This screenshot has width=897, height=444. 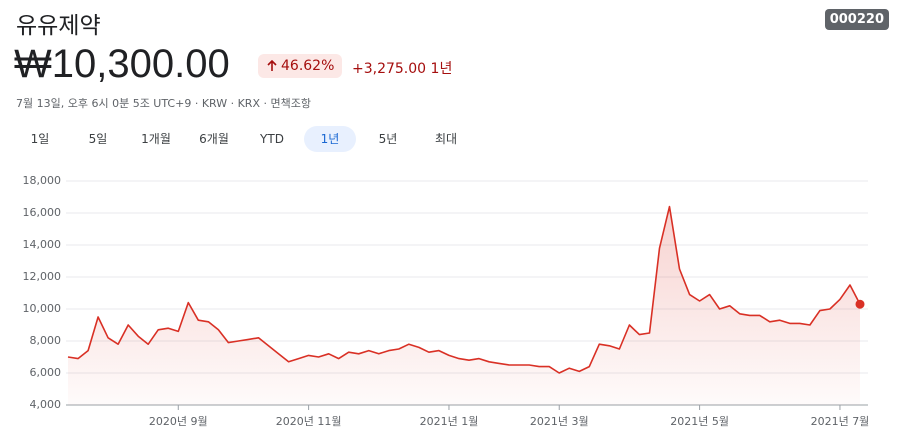 What do you see at coordinates (449, 421) in the screenshot?
I see `x-tick-label: 2021년 1월` at bounding box center [449, 421].